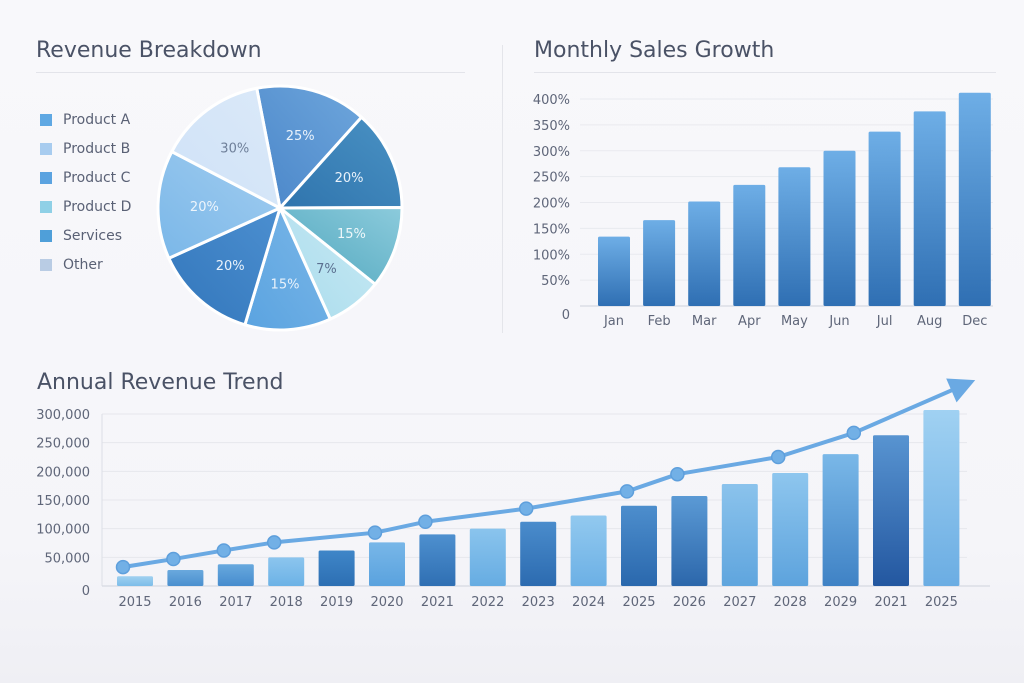 This screenshot has width=1024, height=683. I want to click on x-tick-label: Jun, so click(838, 321).